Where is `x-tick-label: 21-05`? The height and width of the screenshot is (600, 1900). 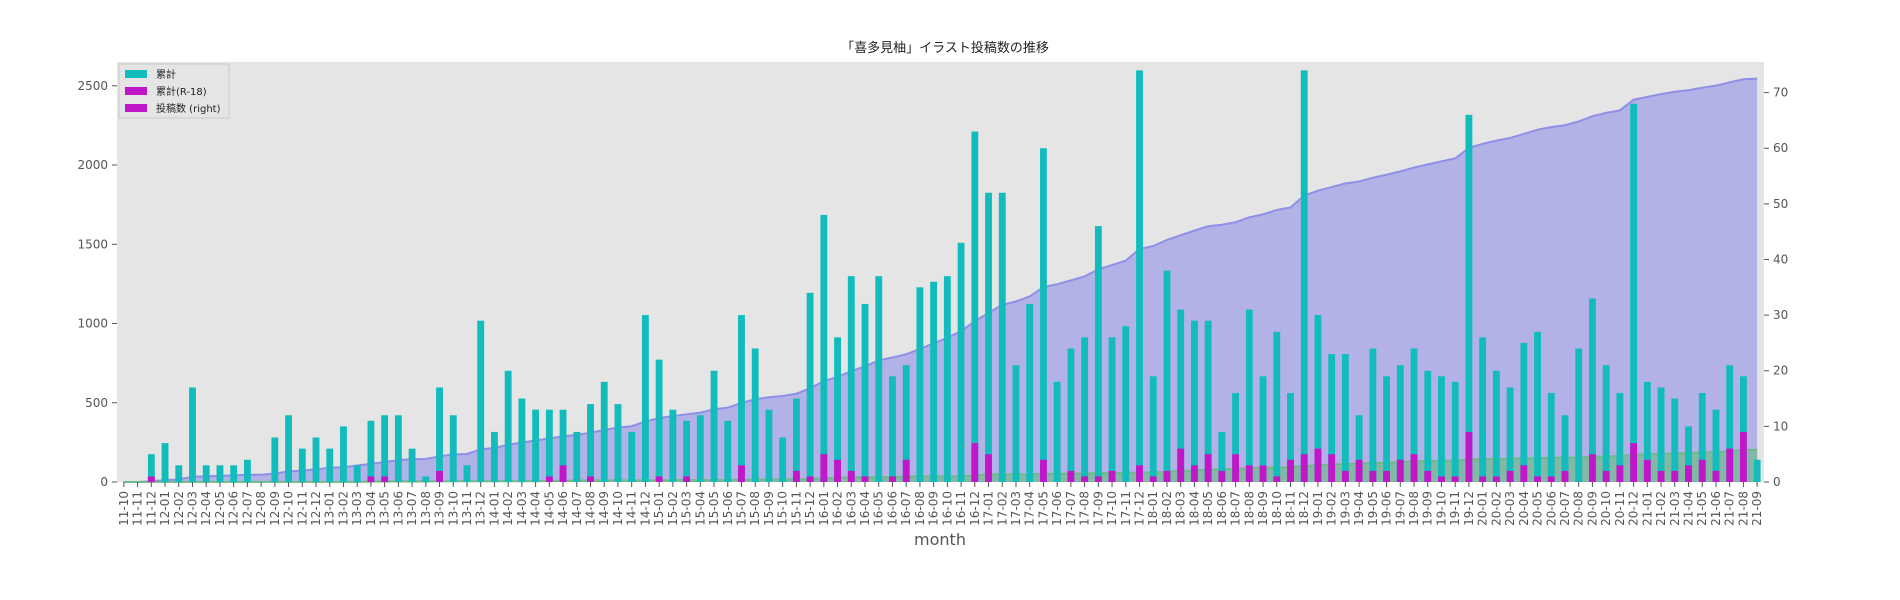
x-tick-label: 21-05 is located at coordinates (1702, 508).